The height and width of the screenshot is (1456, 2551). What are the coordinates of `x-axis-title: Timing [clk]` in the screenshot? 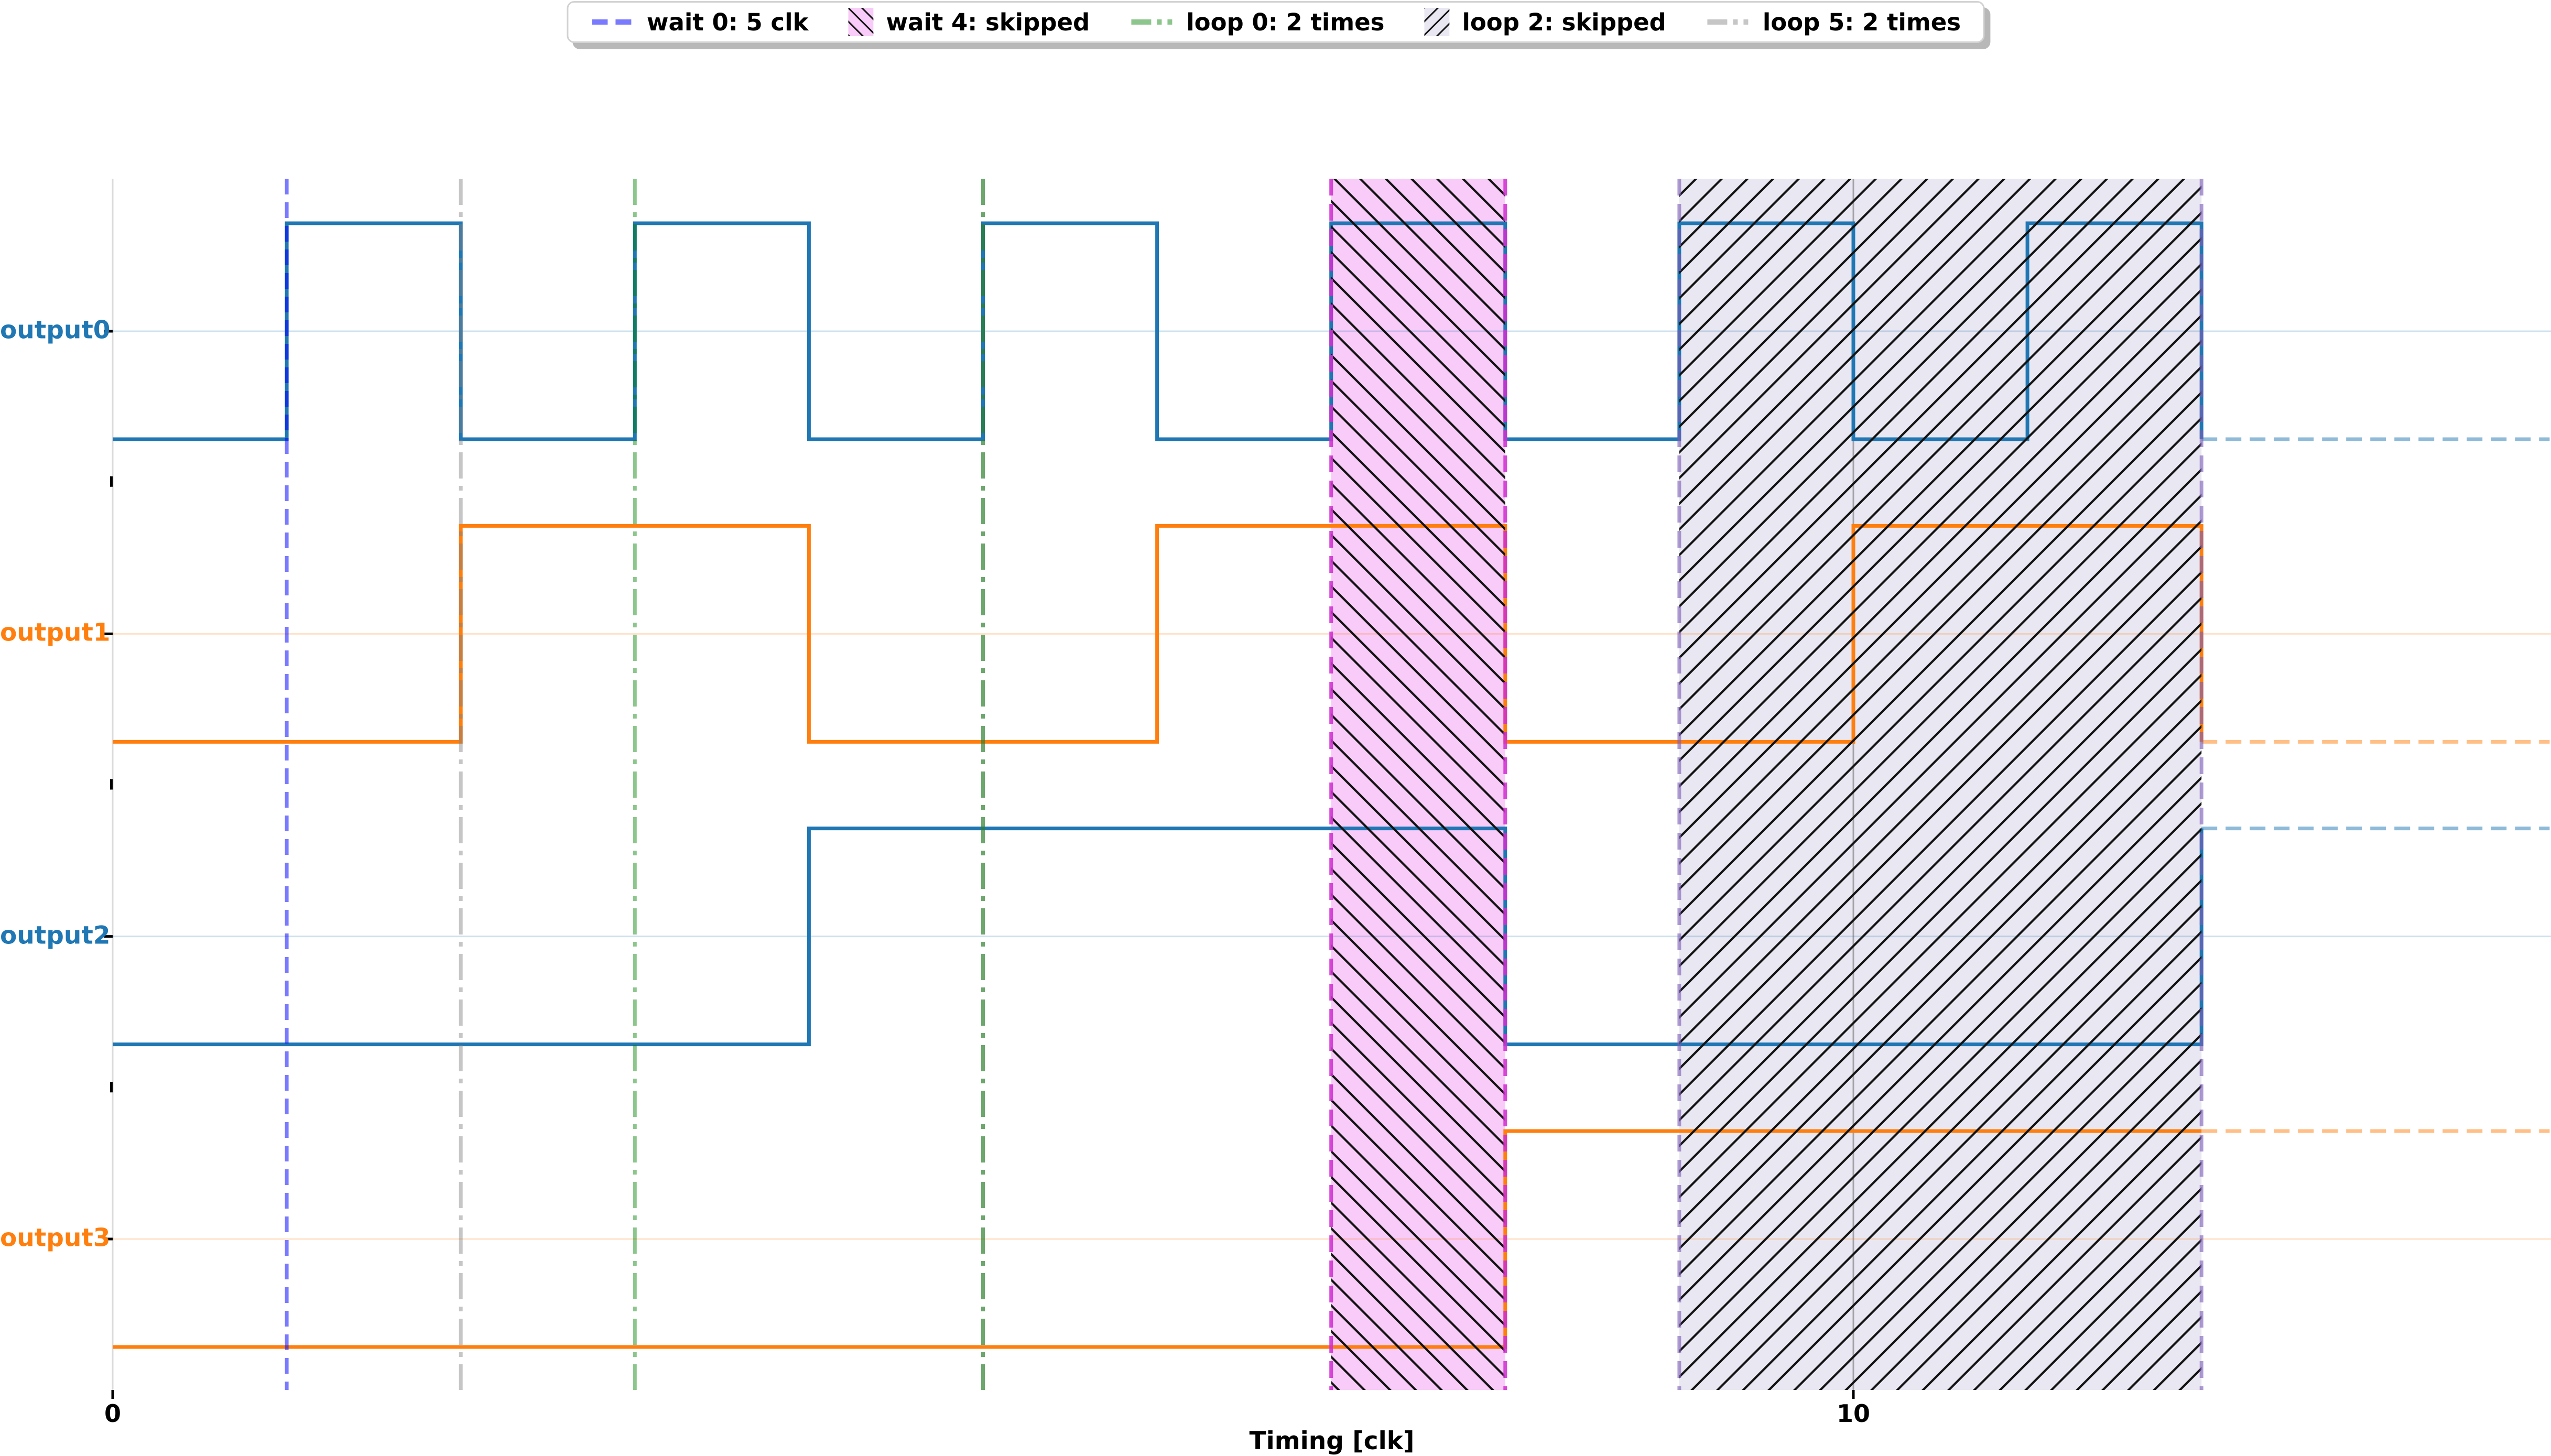 It's located at (1332, 1441).